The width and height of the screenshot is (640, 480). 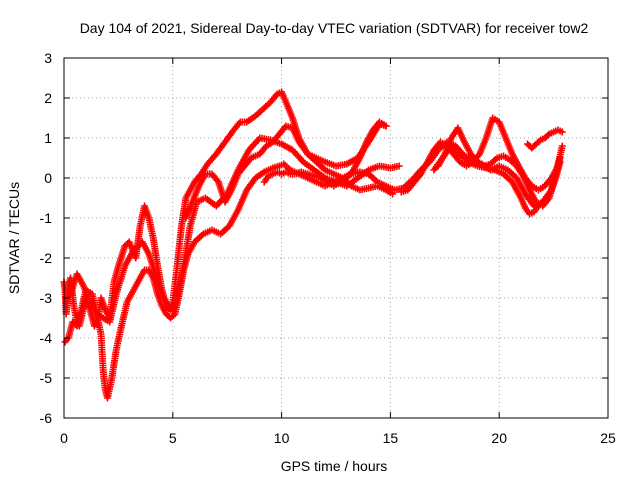 What do you see at coordinates (46, 378) in the screenshot?
I see `y-tick-label: -5` at bounding box center [46, 378].